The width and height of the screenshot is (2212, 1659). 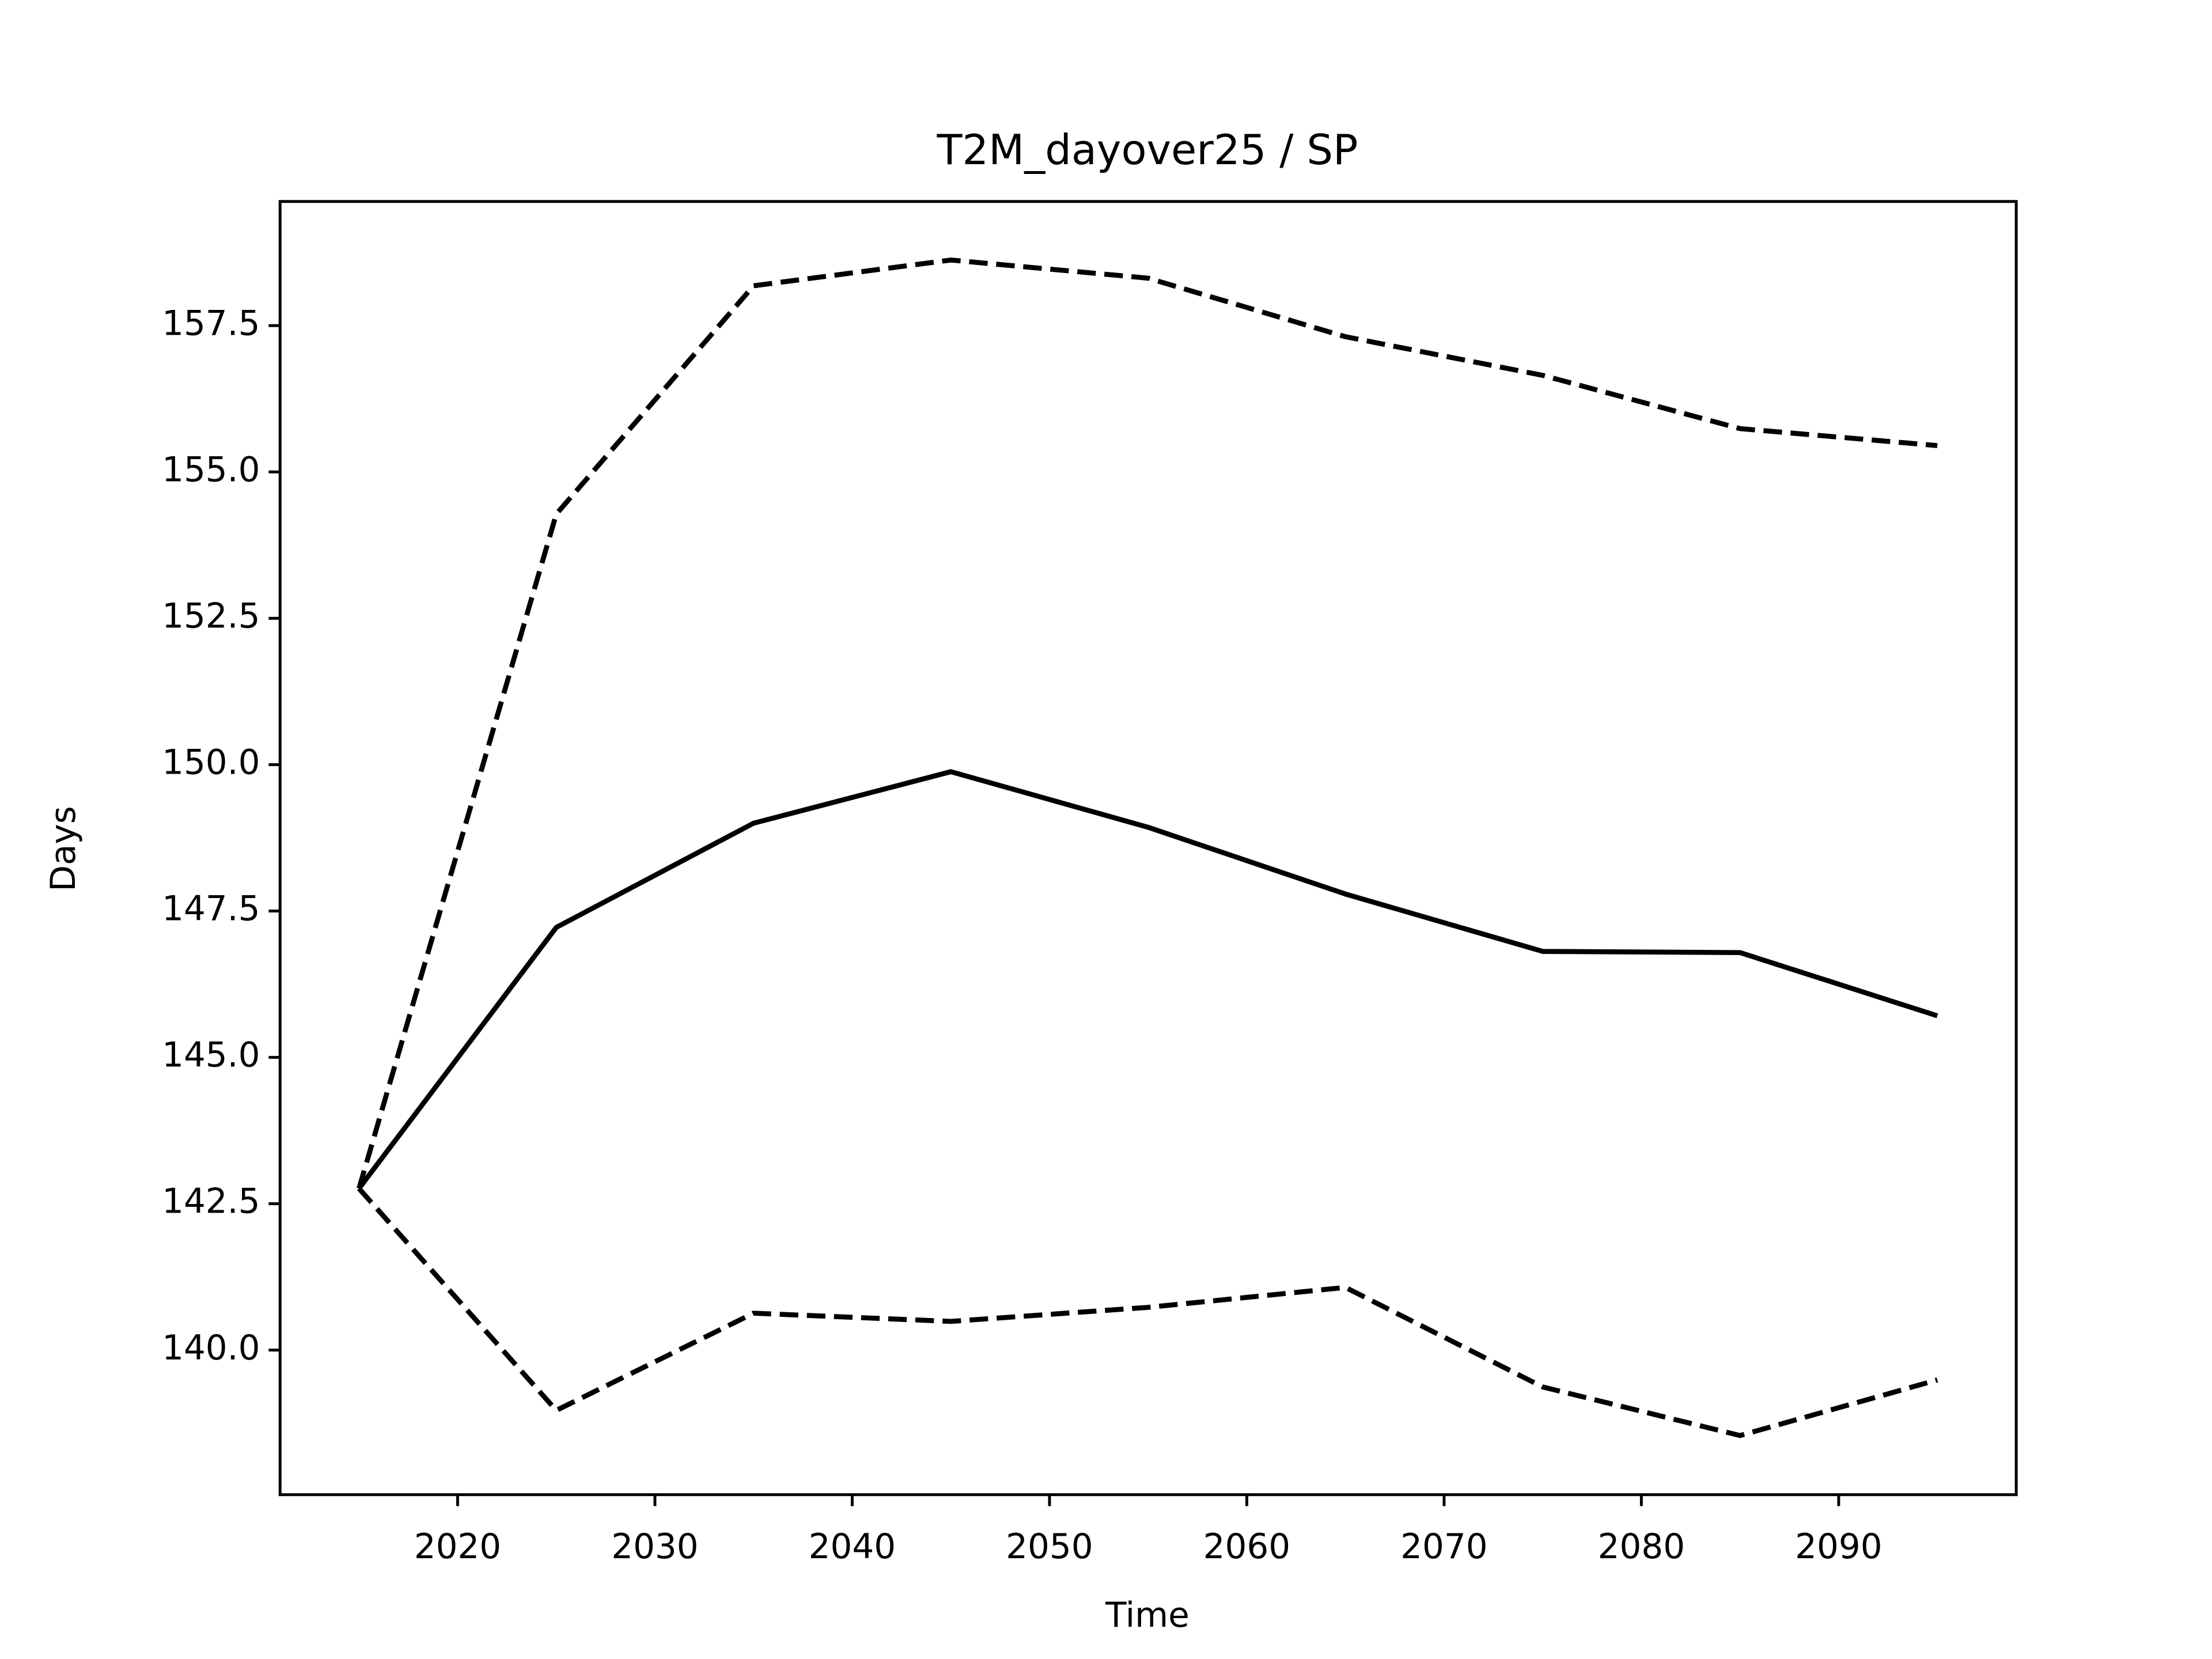 I want to click on line-series, so click(x=1147, y=1312).